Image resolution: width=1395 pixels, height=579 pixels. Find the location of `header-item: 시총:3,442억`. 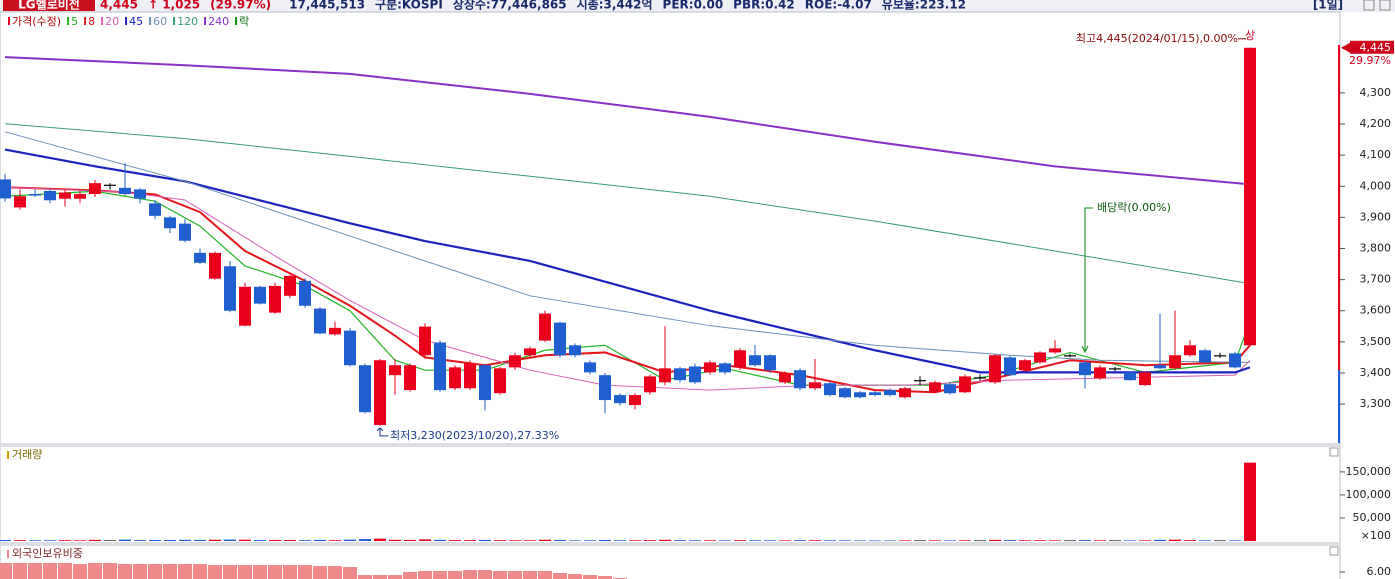

header-item: 시총:3,442억 is located at coordinates (615, 6).